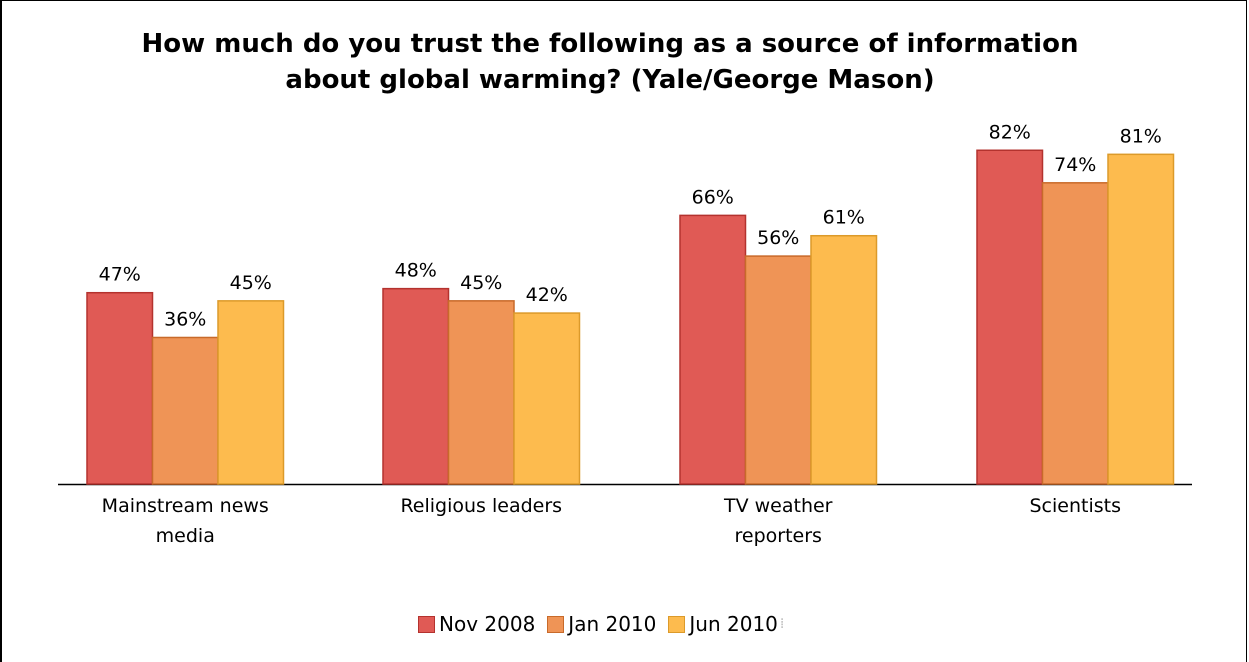 Image resolution: width=1249 pixels, height=662 pixels. I want to click on data-label-jun-2010-scientists: 81%, so click(1141, 136).